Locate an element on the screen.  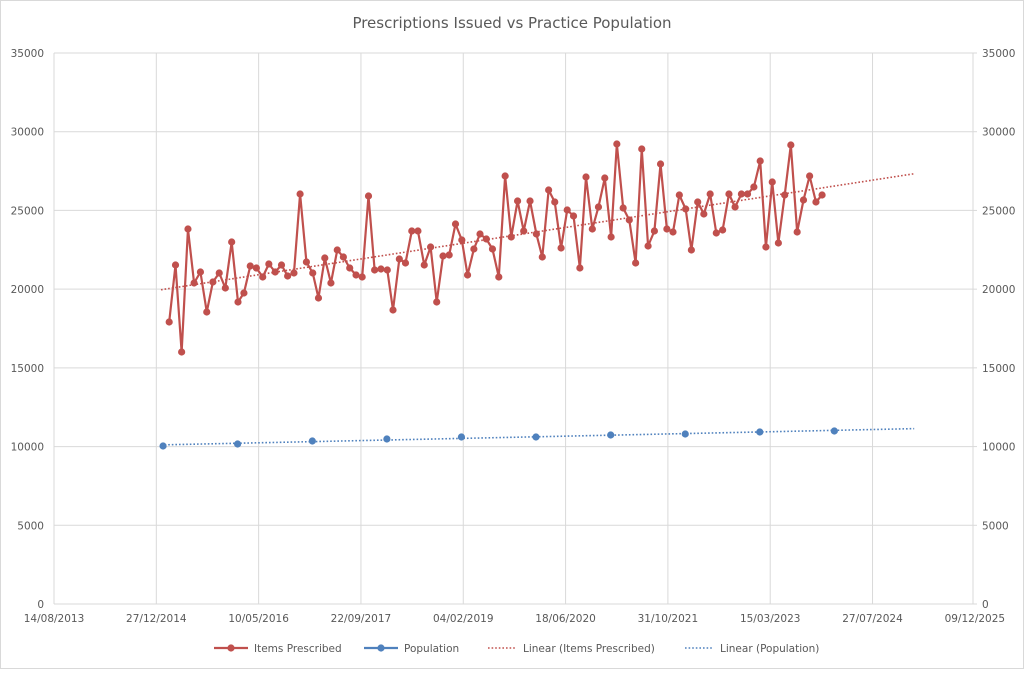
x-tick-label: 10/05/2016 is located at coordinates (258, 619).